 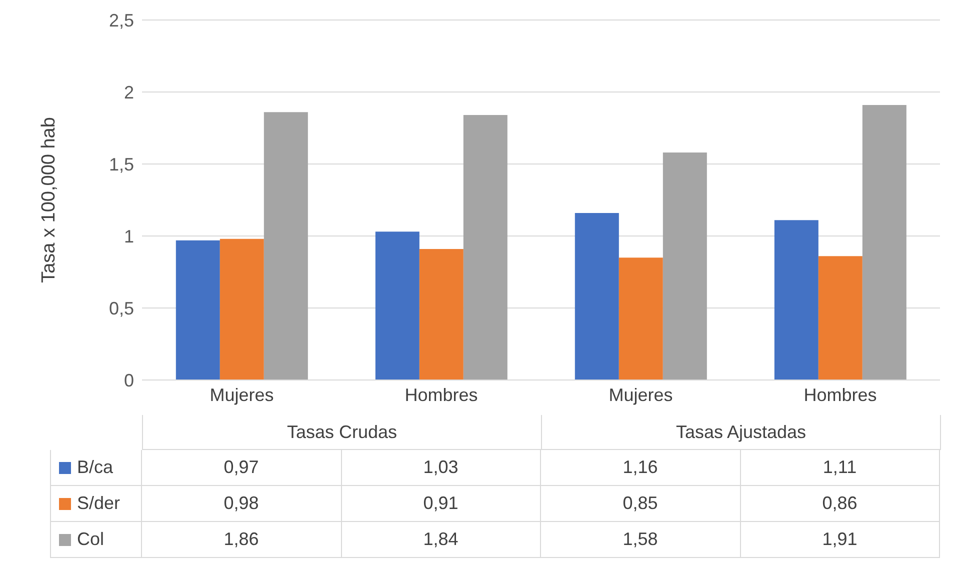 What do you see at coordinates (96, 504) in the screenshot?
I see `legend-label: S/der` at bounding box center [96, 504].